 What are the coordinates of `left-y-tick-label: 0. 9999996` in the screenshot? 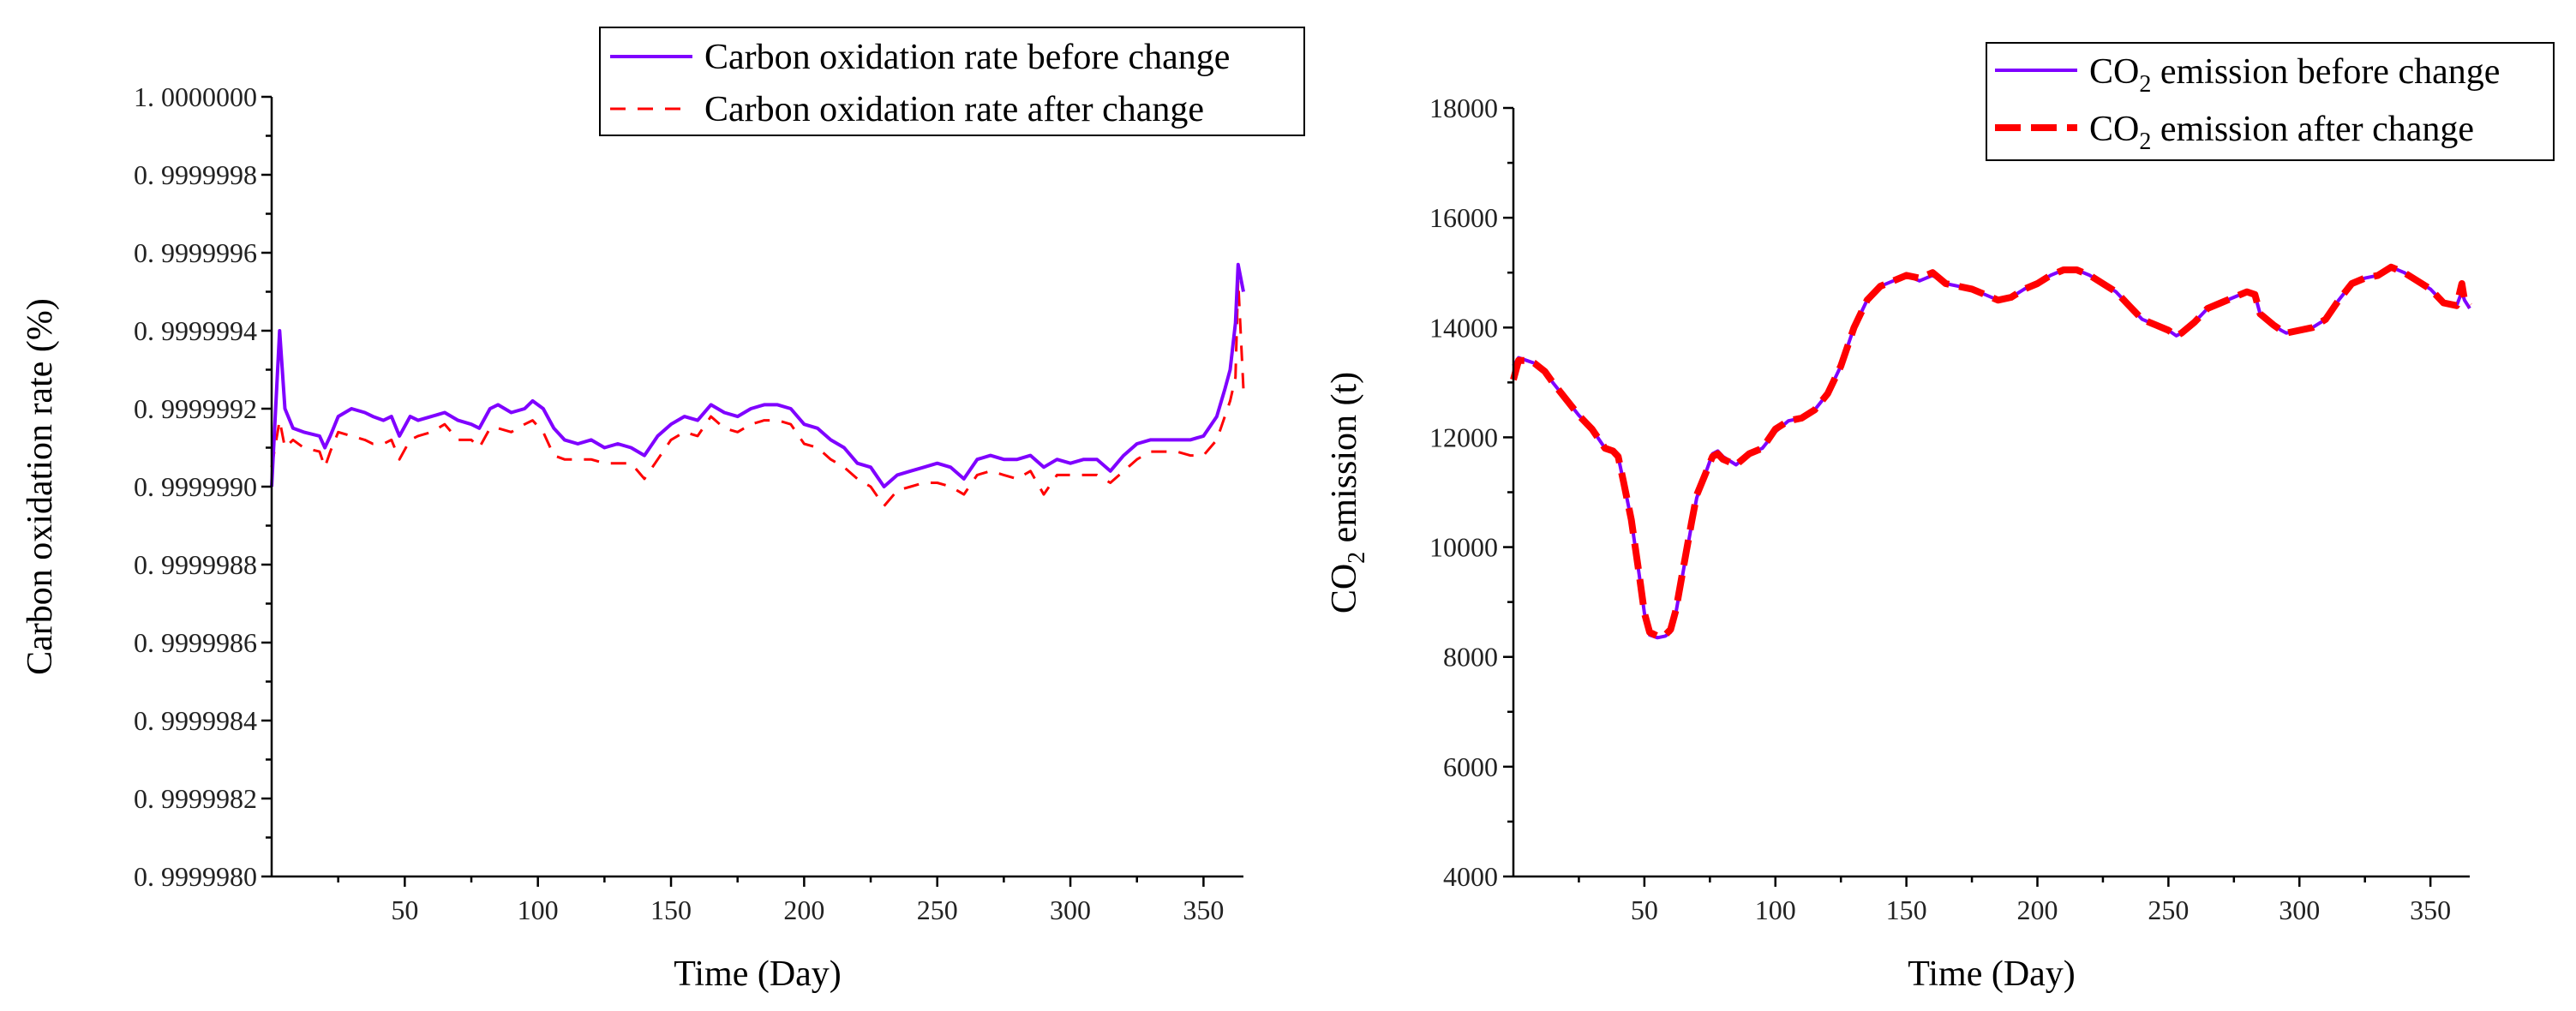 It's located at (195, 252).